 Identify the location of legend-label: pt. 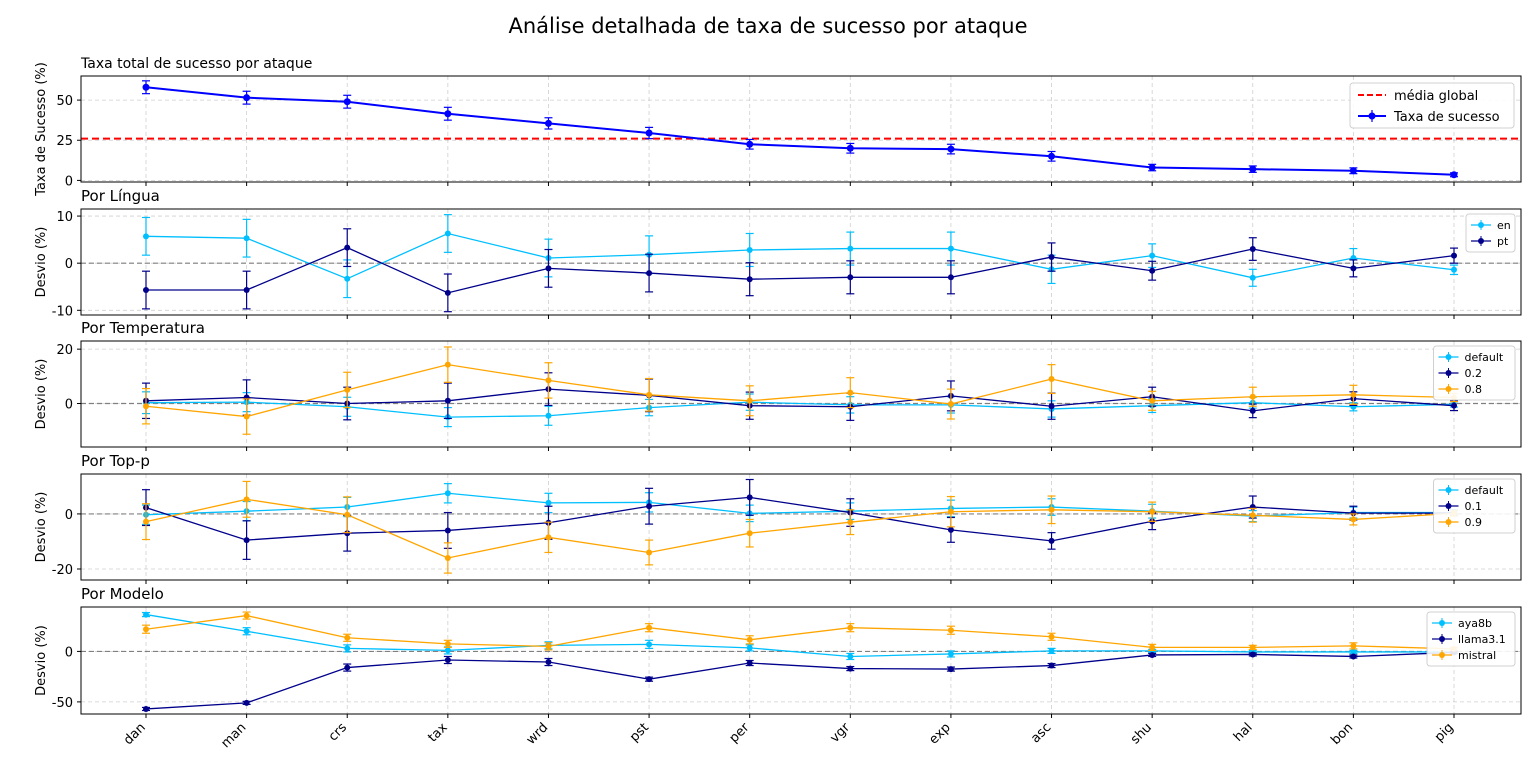
(1503, 241).